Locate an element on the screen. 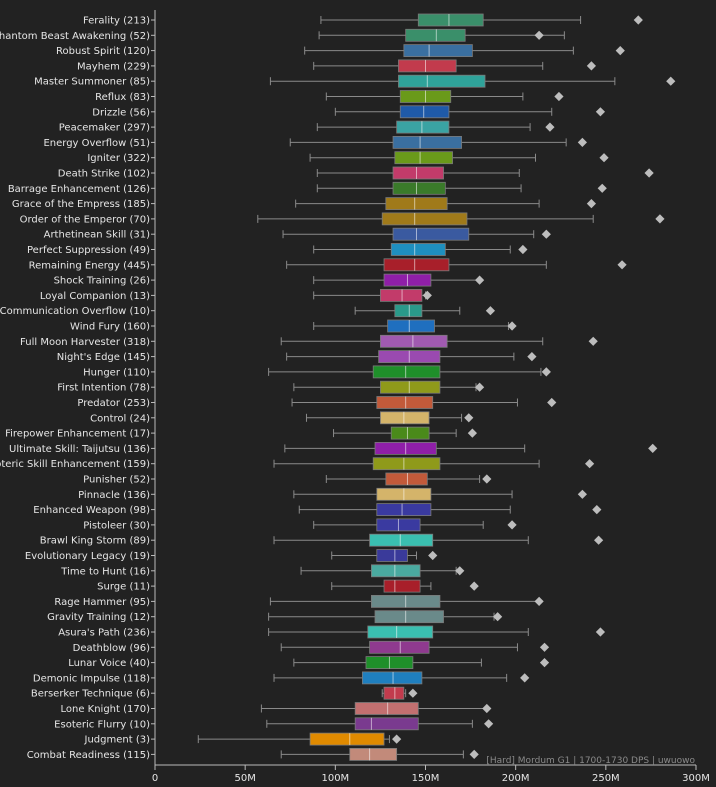 This screenshot has height=787, width=716. box-row: Drizzle (56) is located at coordinates (349, 111).